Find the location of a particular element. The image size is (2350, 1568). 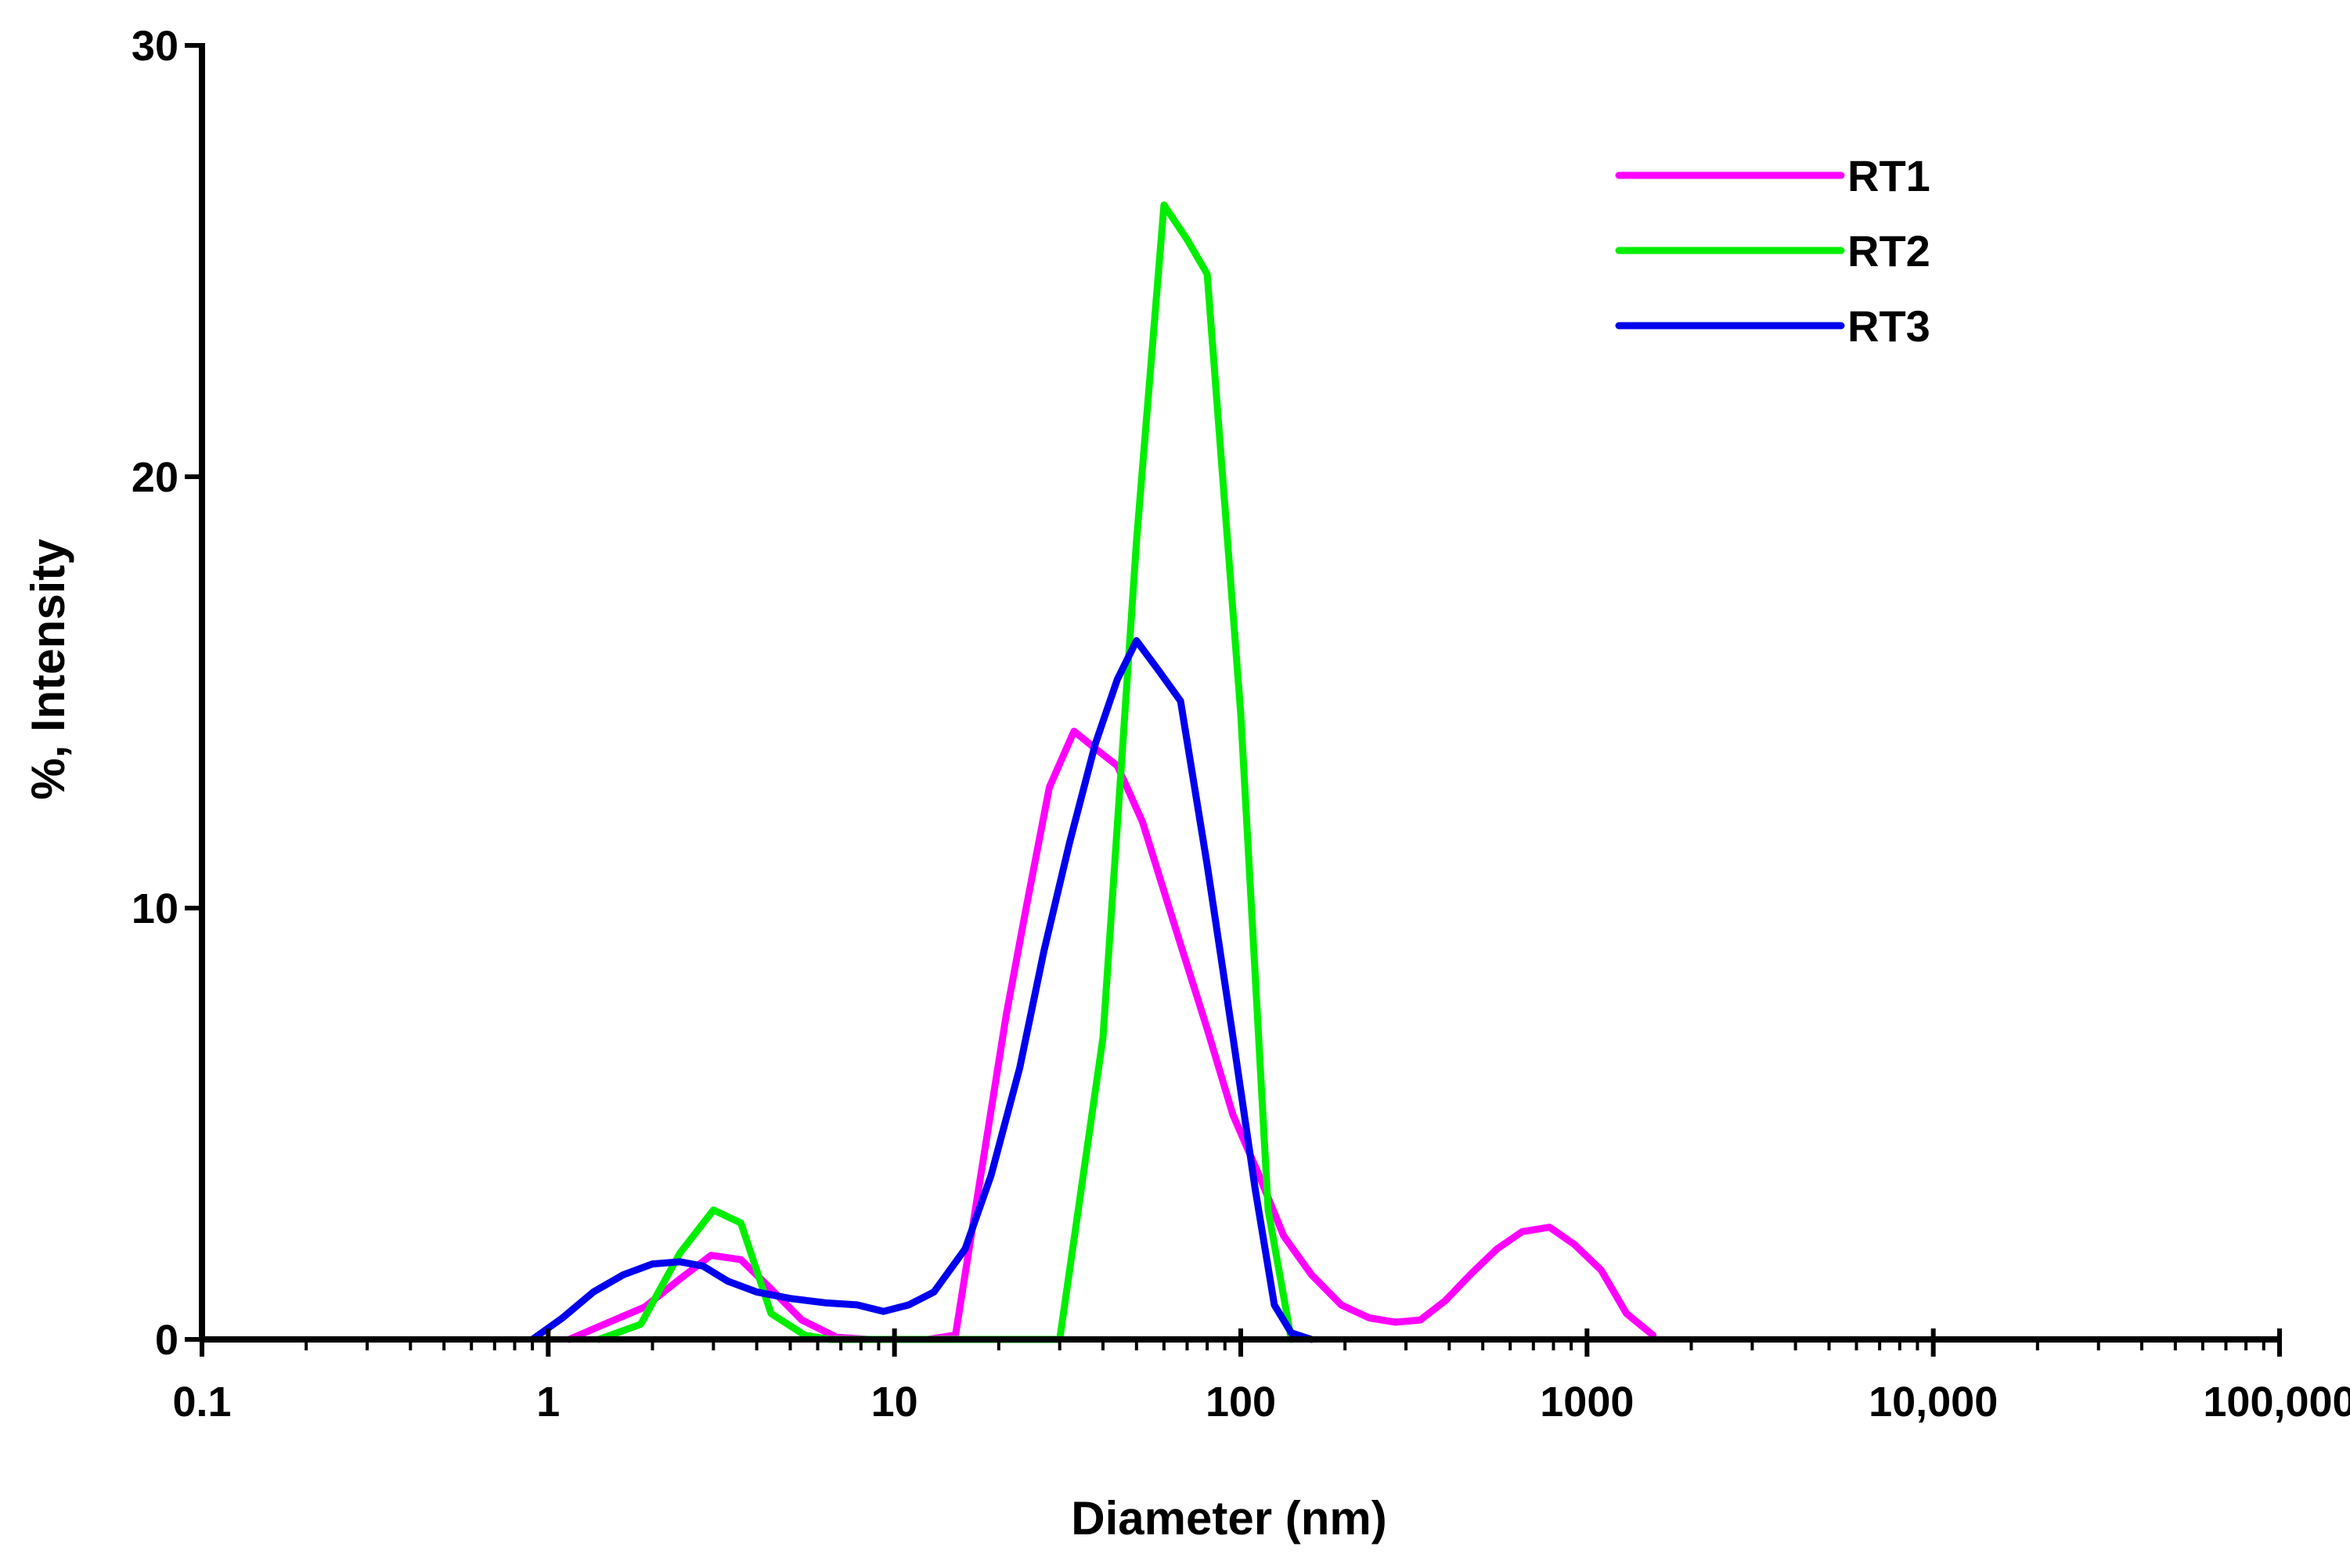

x-tick-label: 1 is located at coordinates (548, 1402).